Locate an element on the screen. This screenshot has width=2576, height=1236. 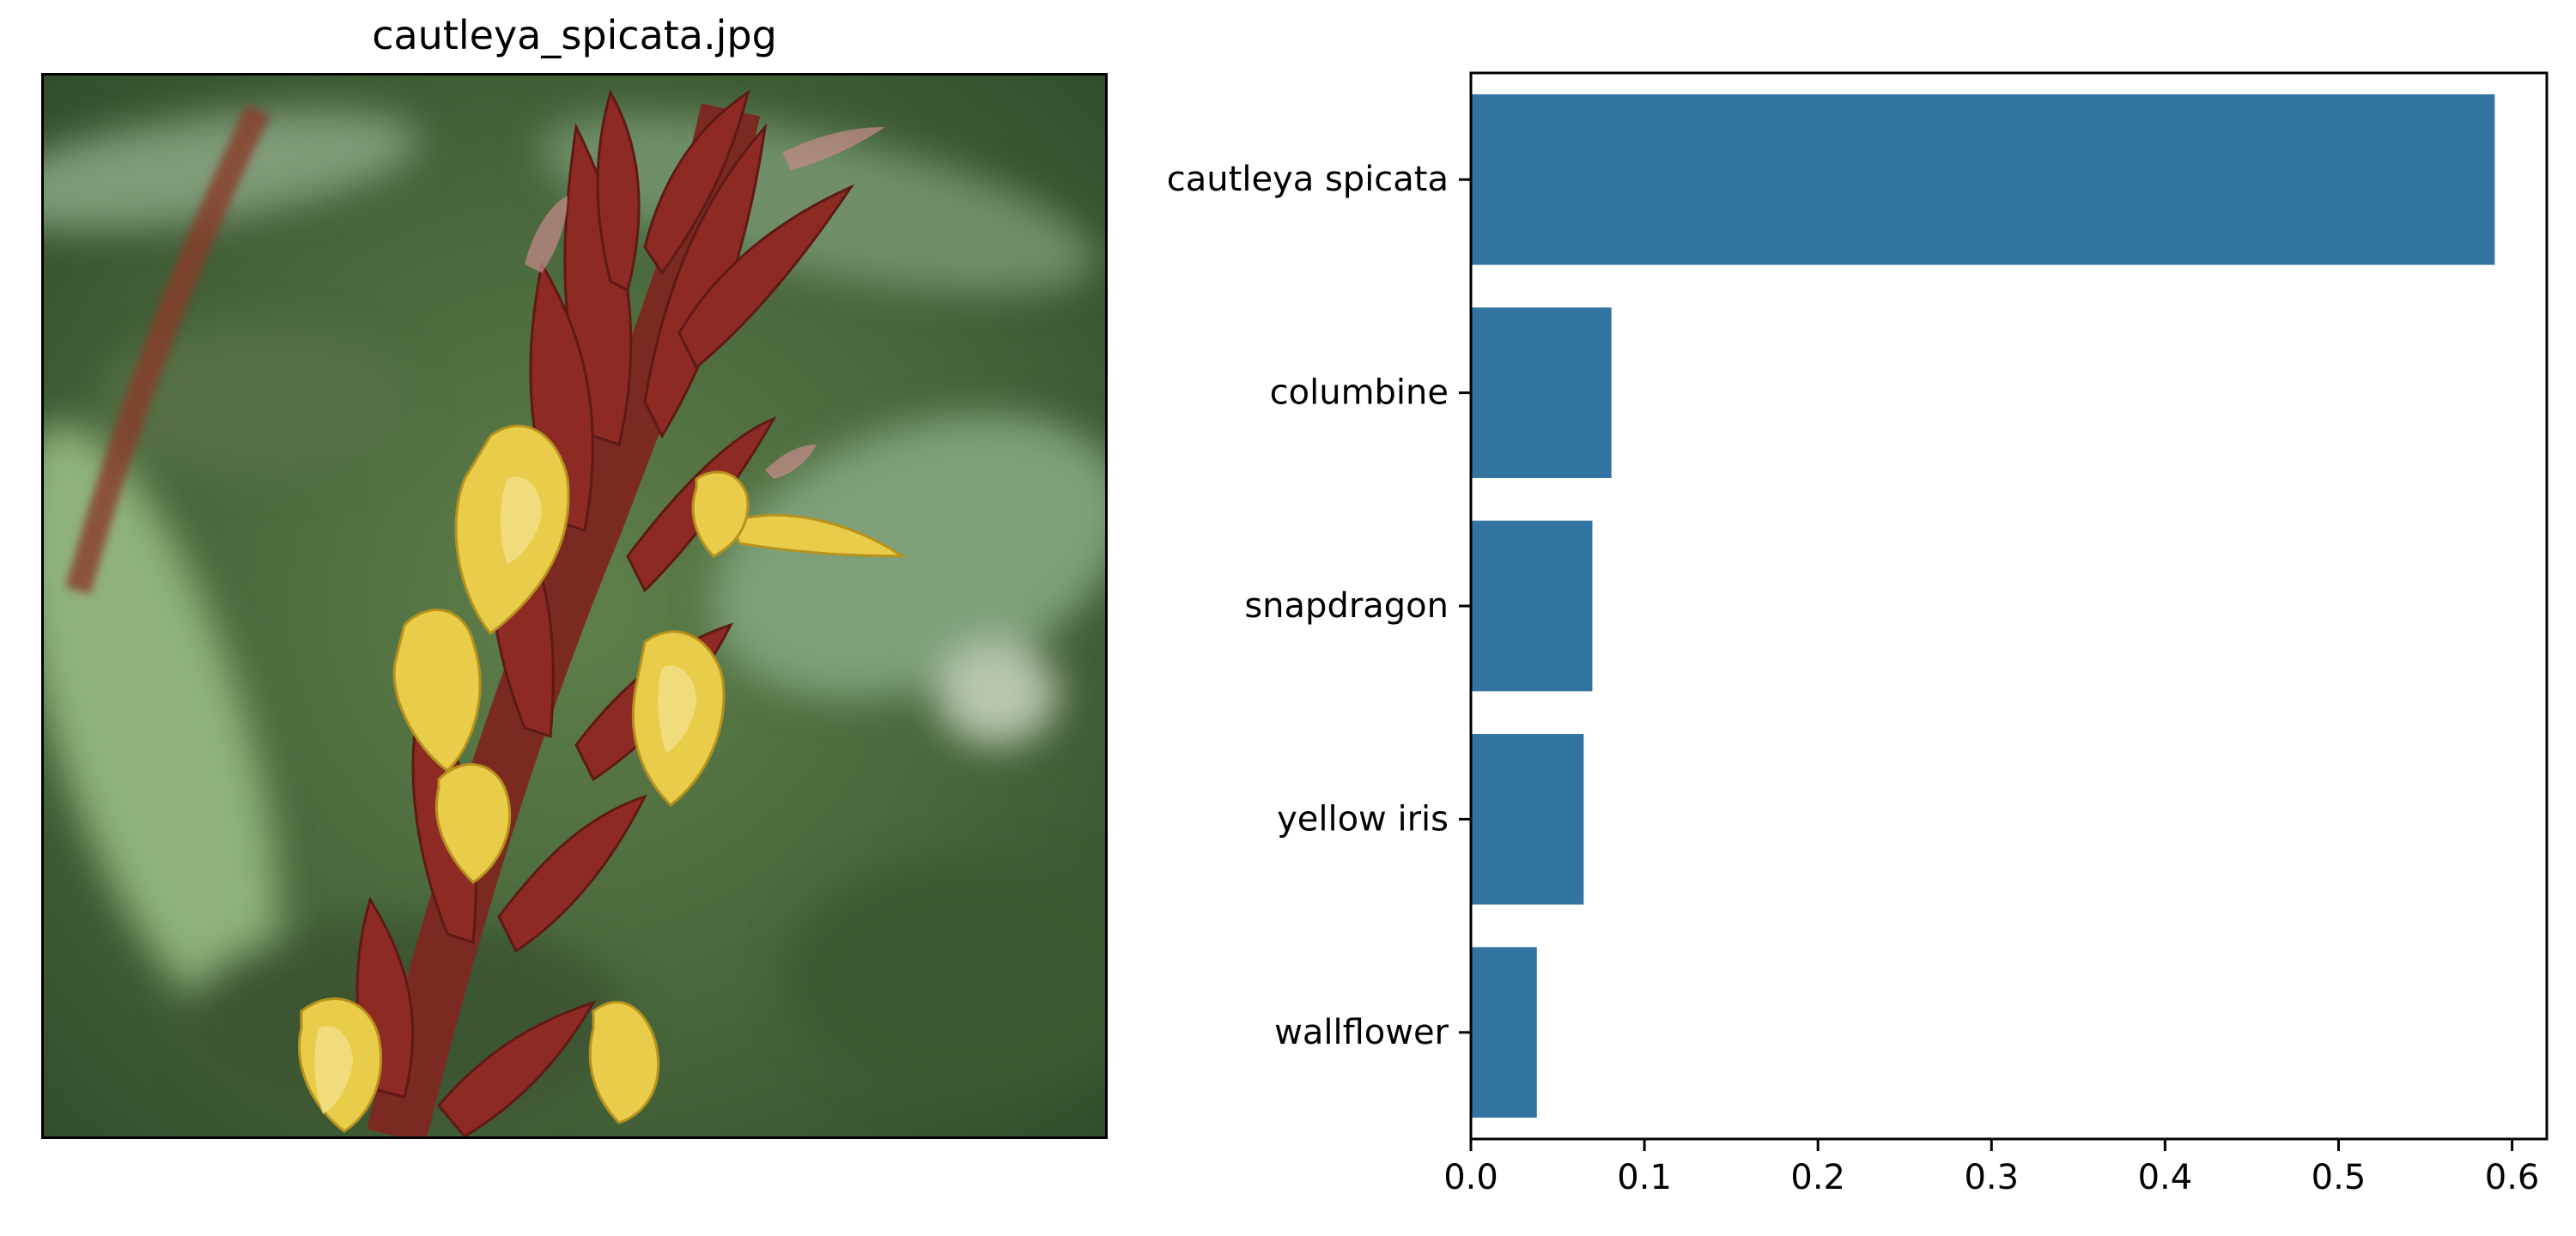
x-tick-label: 0.3 is located at coordinates (1991, 1177).